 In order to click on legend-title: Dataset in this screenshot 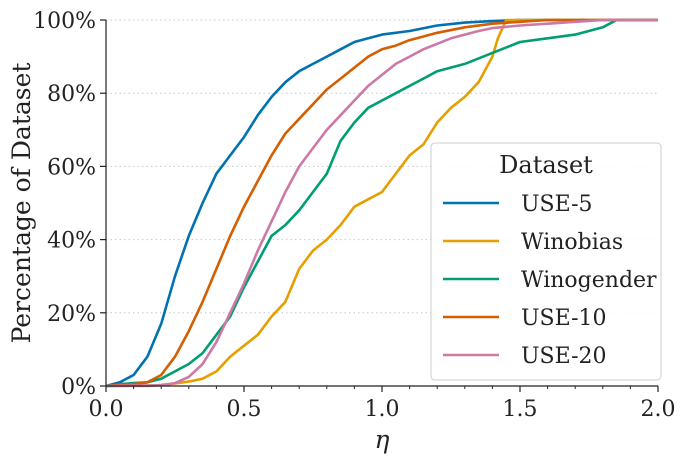, I will do `click(546, 165)`.